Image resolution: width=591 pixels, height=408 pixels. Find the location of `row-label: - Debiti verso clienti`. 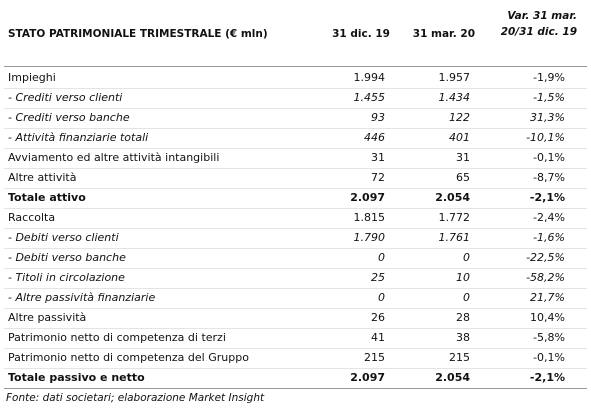

row-label: - Debiti verso clienti is located at coordinates (63, 237).